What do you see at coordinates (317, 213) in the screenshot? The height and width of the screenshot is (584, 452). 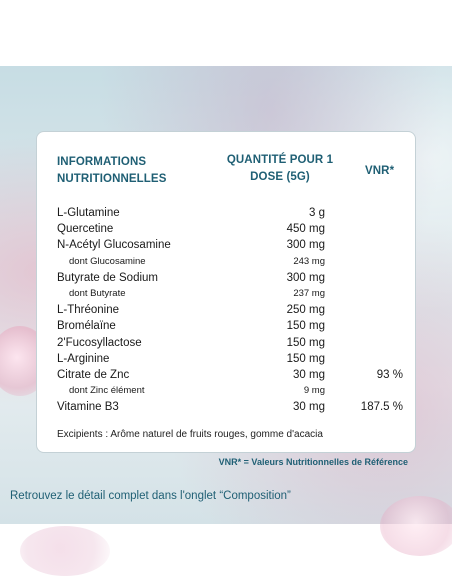 I see `ingredient-quantity: 3 g` at bounding box center [317, 213].